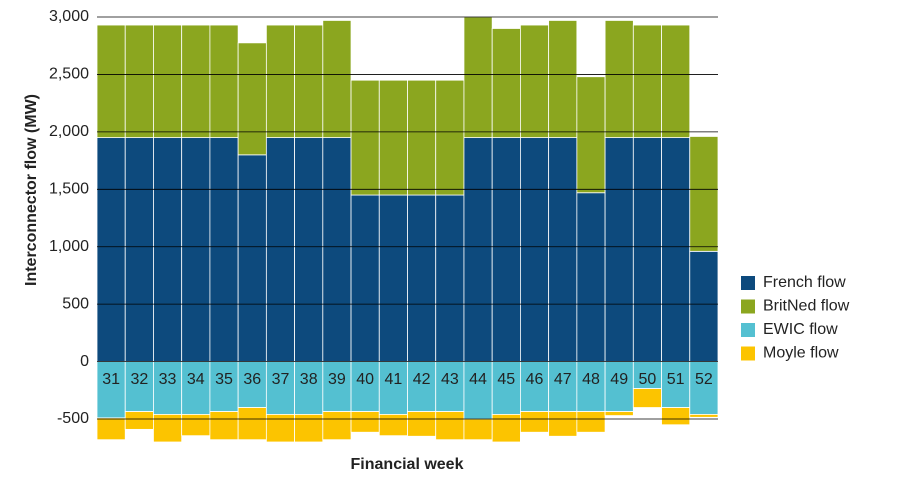  I want to click on legend-label: French flow, so click(804, 282).